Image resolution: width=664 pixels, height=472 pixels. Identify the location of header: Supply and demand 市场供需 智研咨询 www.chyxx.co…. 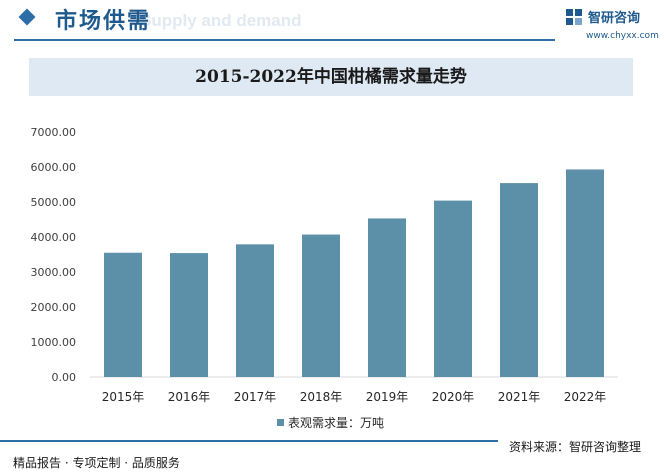
(332, 22).